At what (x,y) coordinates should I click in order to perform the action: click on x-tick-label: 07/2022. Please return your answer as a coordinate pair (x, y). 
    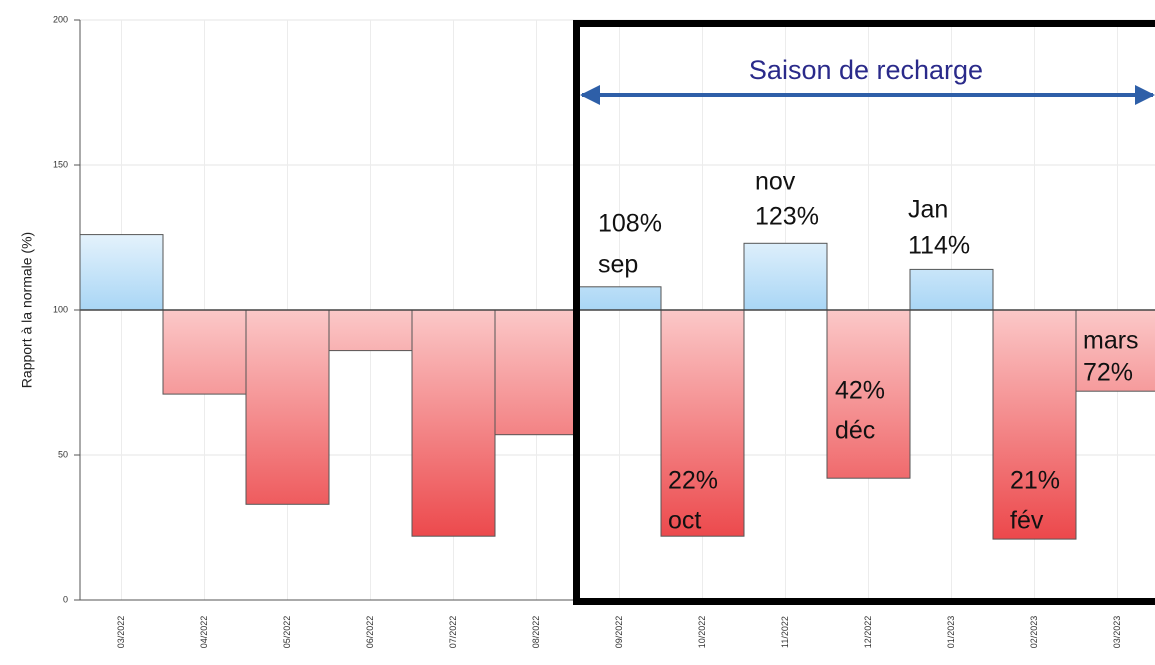
    Looking at the image, I should click on (453, 632).